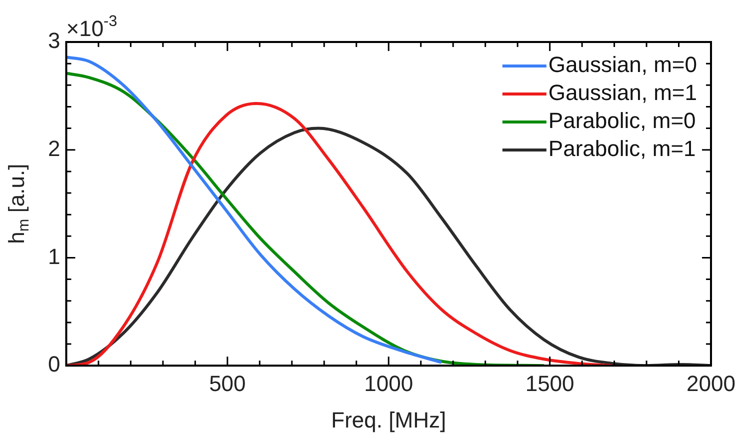 The height and width of the screenshot is (444, 755). I want to click on x-axis-title: Freq. [MHz], so click(388, 420).